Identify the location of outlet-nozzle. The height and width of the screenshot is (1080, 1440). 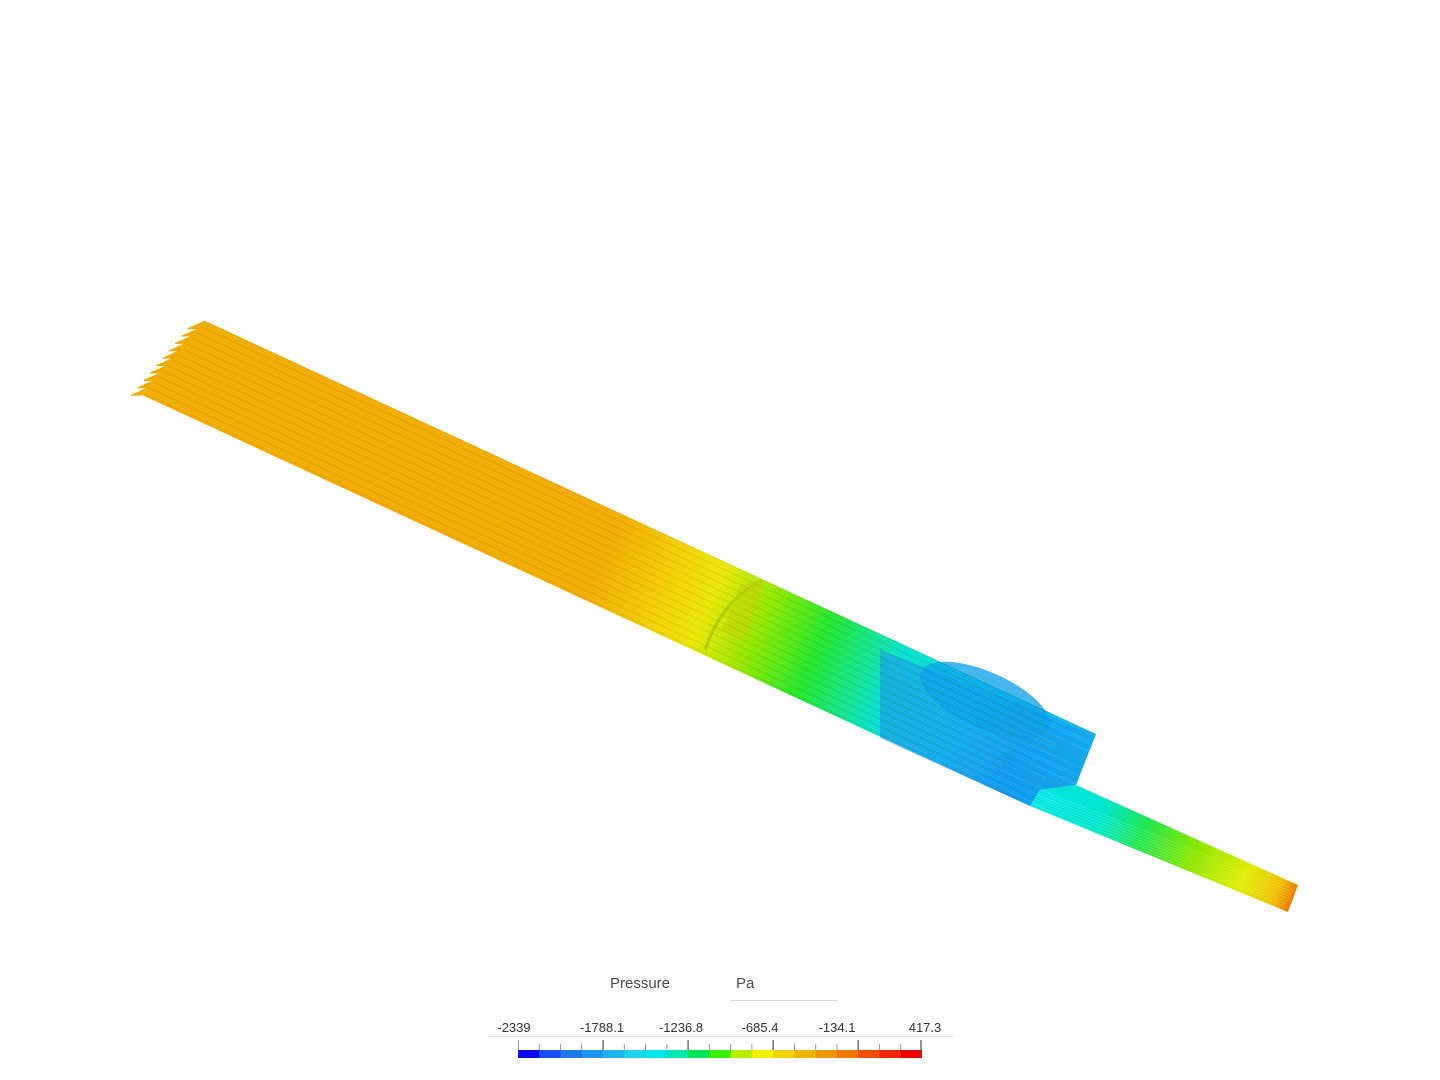
(1164, 848).